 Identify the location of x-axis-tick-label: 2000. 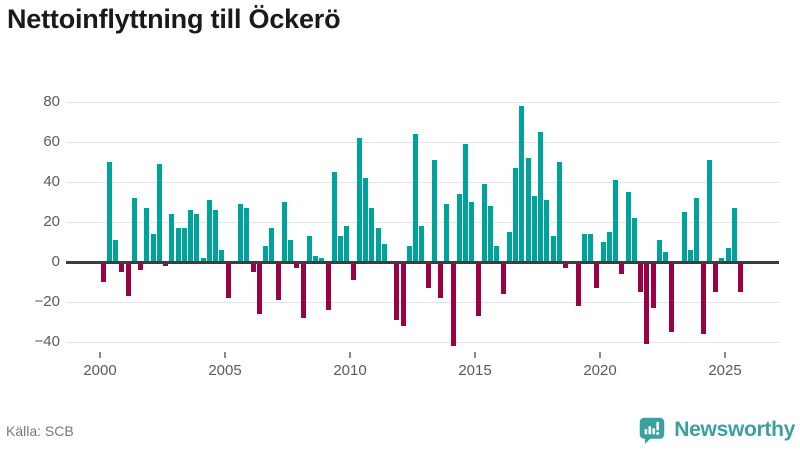
(100, 370).